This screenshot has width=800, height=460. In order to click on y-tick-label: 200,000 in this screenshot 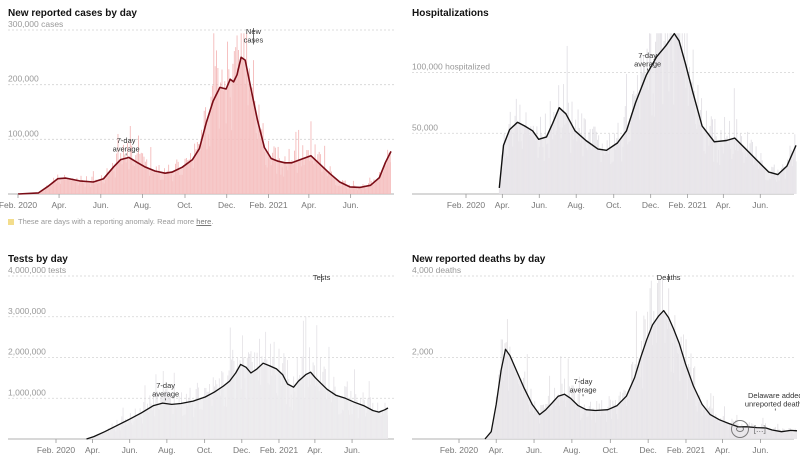, I will do `click(23, 79)`.